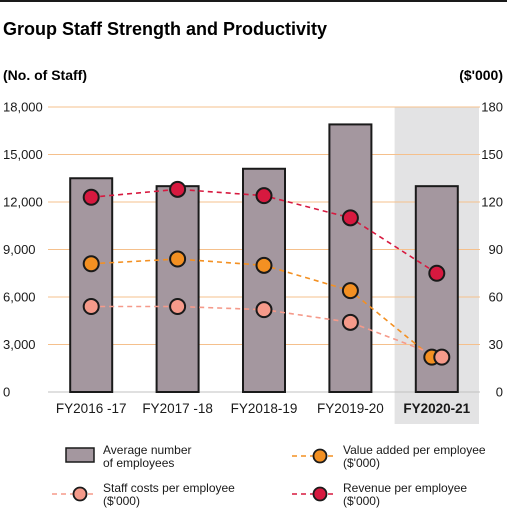 The height and width of the screenshot is (512, 507). I want to click on category-label: FY2020-21, so click(436, 408).